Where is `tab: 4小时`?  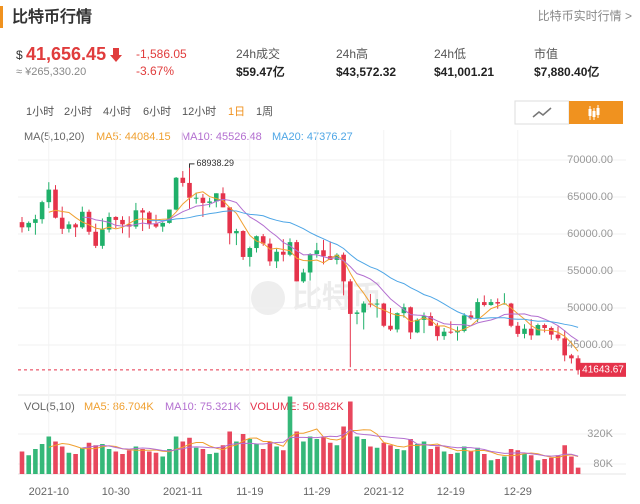 tab: 4小时 is located at coordinates (117, 111).